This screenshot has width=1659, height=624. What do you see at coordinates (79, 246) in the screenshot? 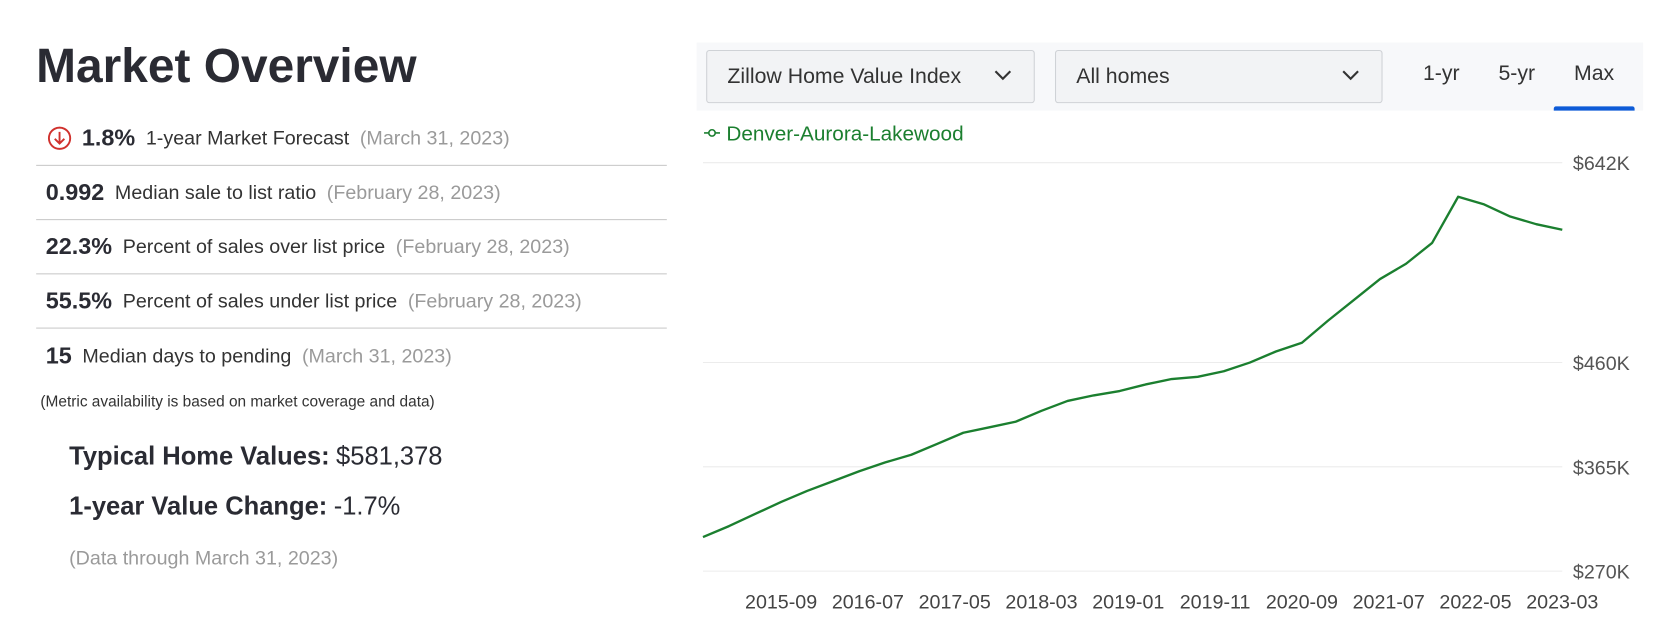
I see `metric-value: 22.3%` at bounding box center [79, 246].